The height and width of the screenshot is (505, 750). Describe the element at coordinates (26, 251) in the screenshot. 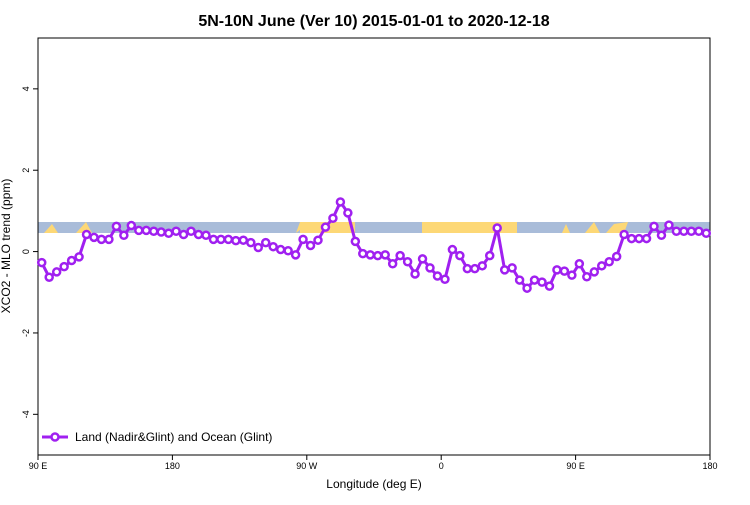

I see `y-tick-label: 0` at that location.